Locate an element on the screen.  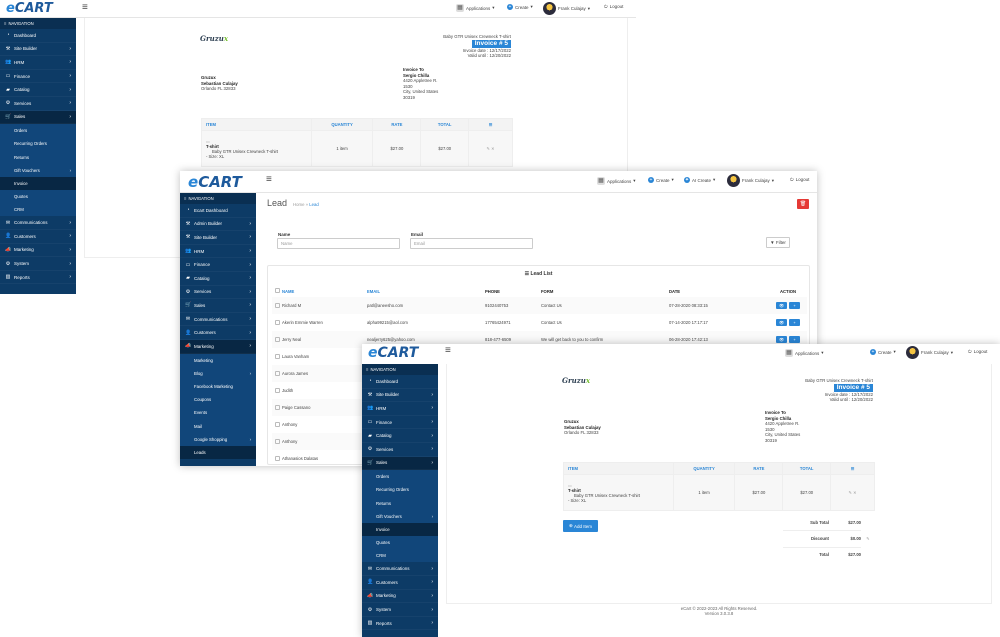
filter-button: ▼ Filter is located at coordinates (778, 242).